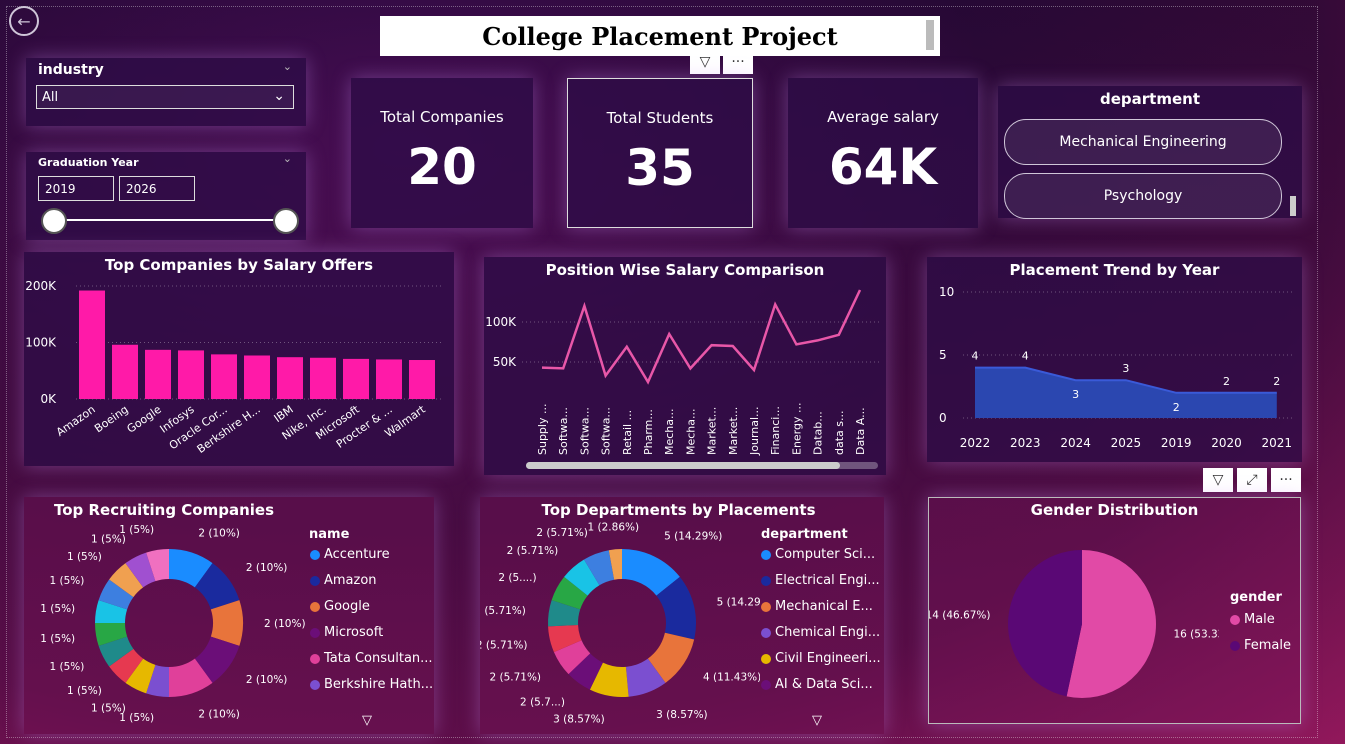 Image resolution: width=1345 pixels, height=744 pixels. What do you see at coordinates (682, 715) in the screenshot?
I see `data-label: 3 (8.57%)` at bounding box center [682, 715].